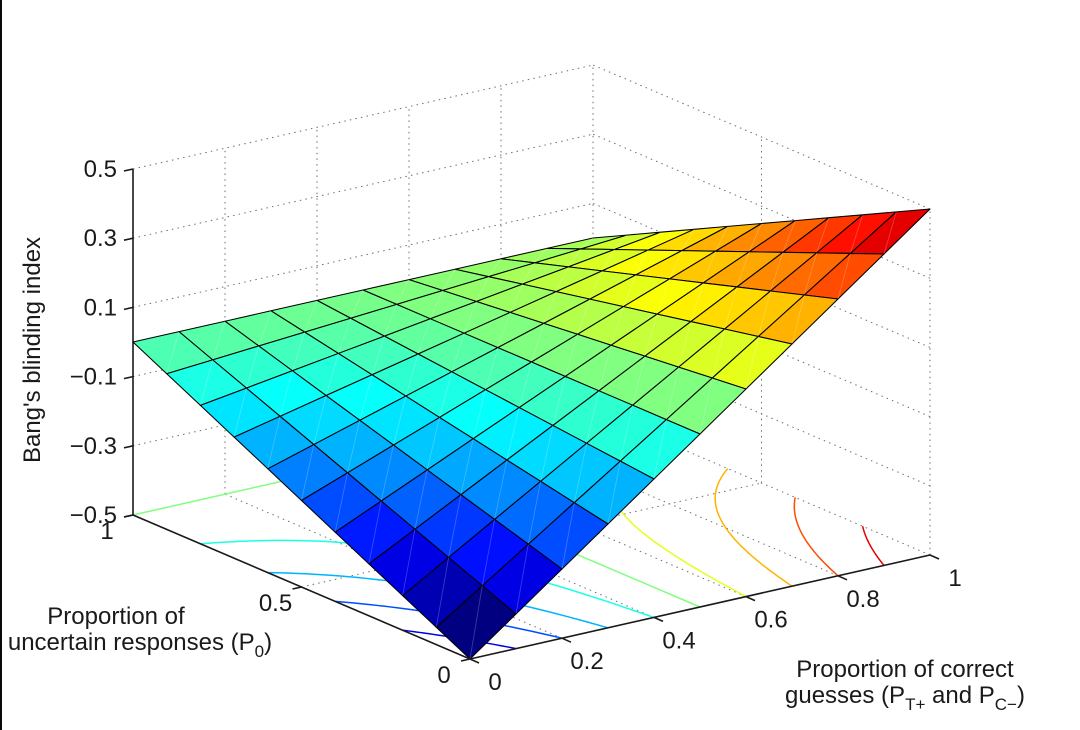 Image resolution: width=1080 pixels, height=730 pixels. Describe the element at coordinates (443, 675) in the screenshot. I see `y-tick-label: 0` at that location.